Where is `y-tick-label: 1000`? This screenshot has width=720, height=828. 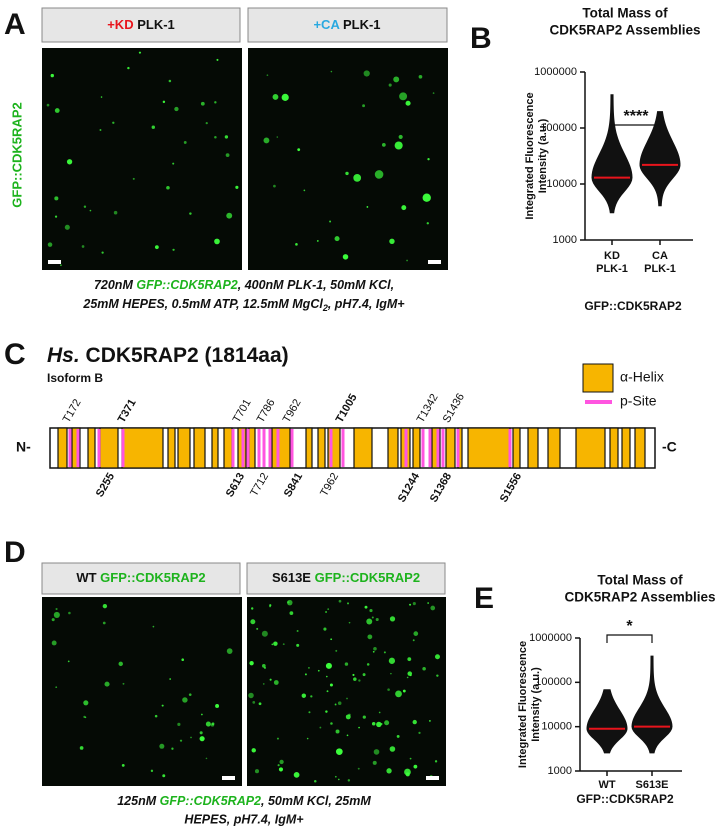 y-tick-label: 1000 is located at coordinates (560, 771).